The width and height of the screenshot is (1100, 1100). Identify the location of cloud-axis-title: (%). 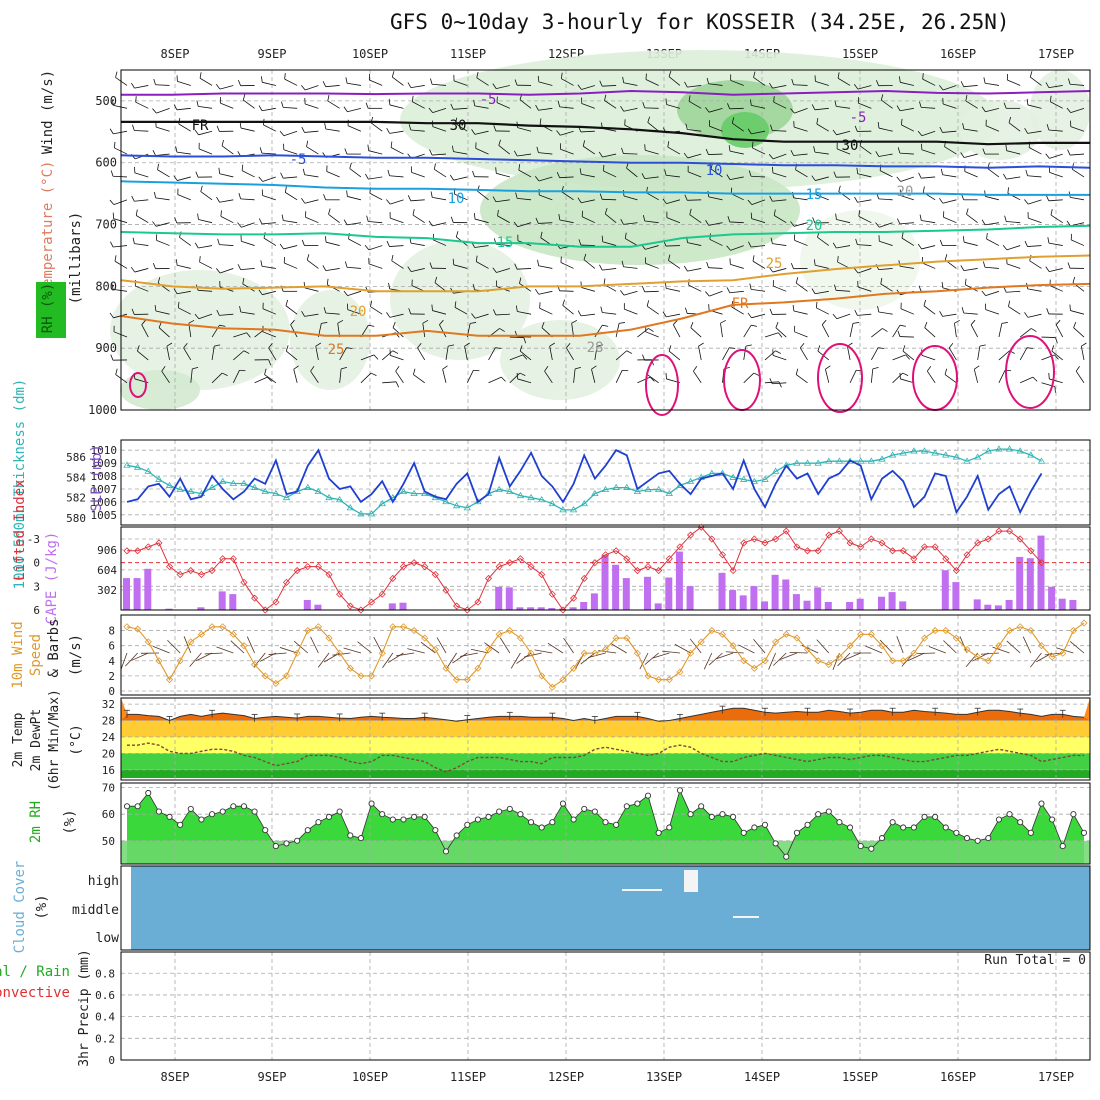
(42, 906).